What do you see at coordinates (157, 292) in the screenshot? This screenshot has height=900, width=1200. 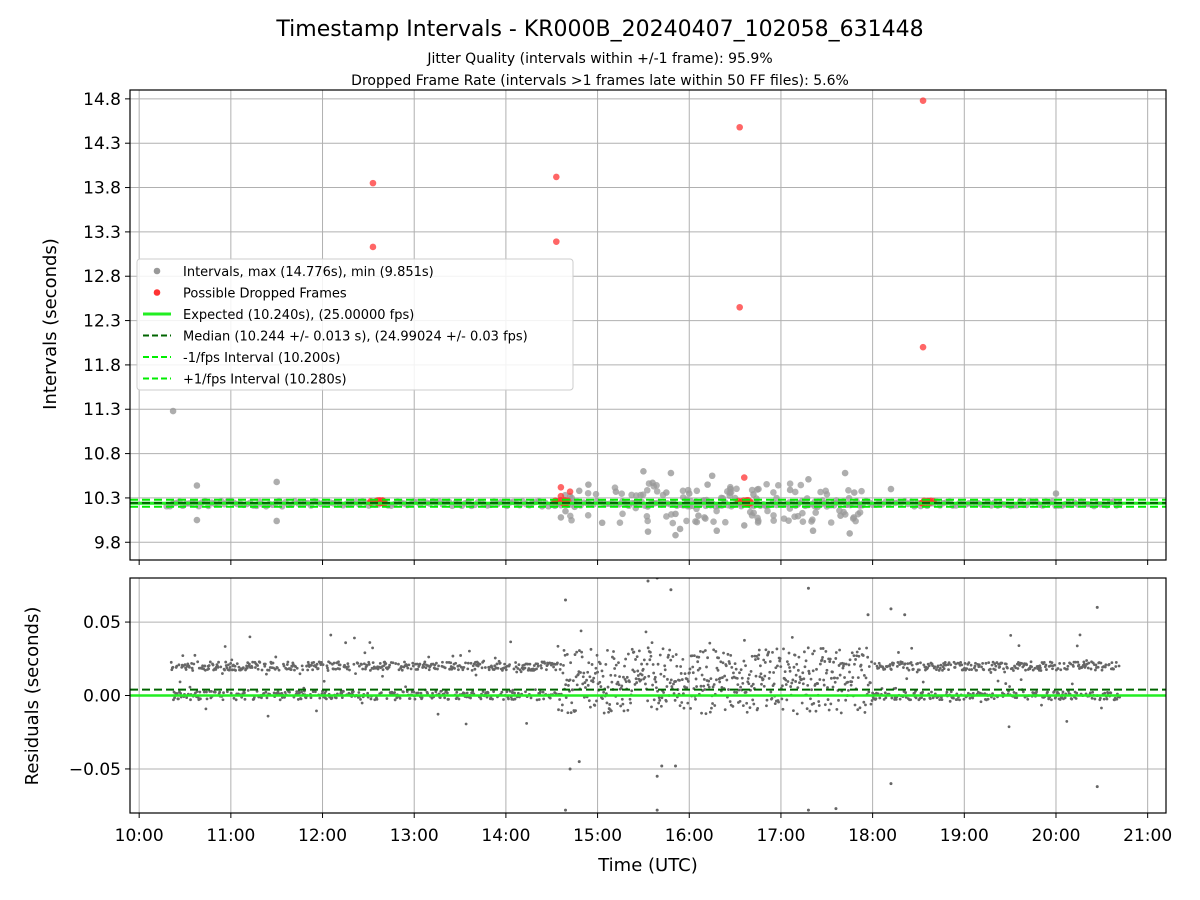 I see `legend-marker-dropped` at bounding box center [157, 292].